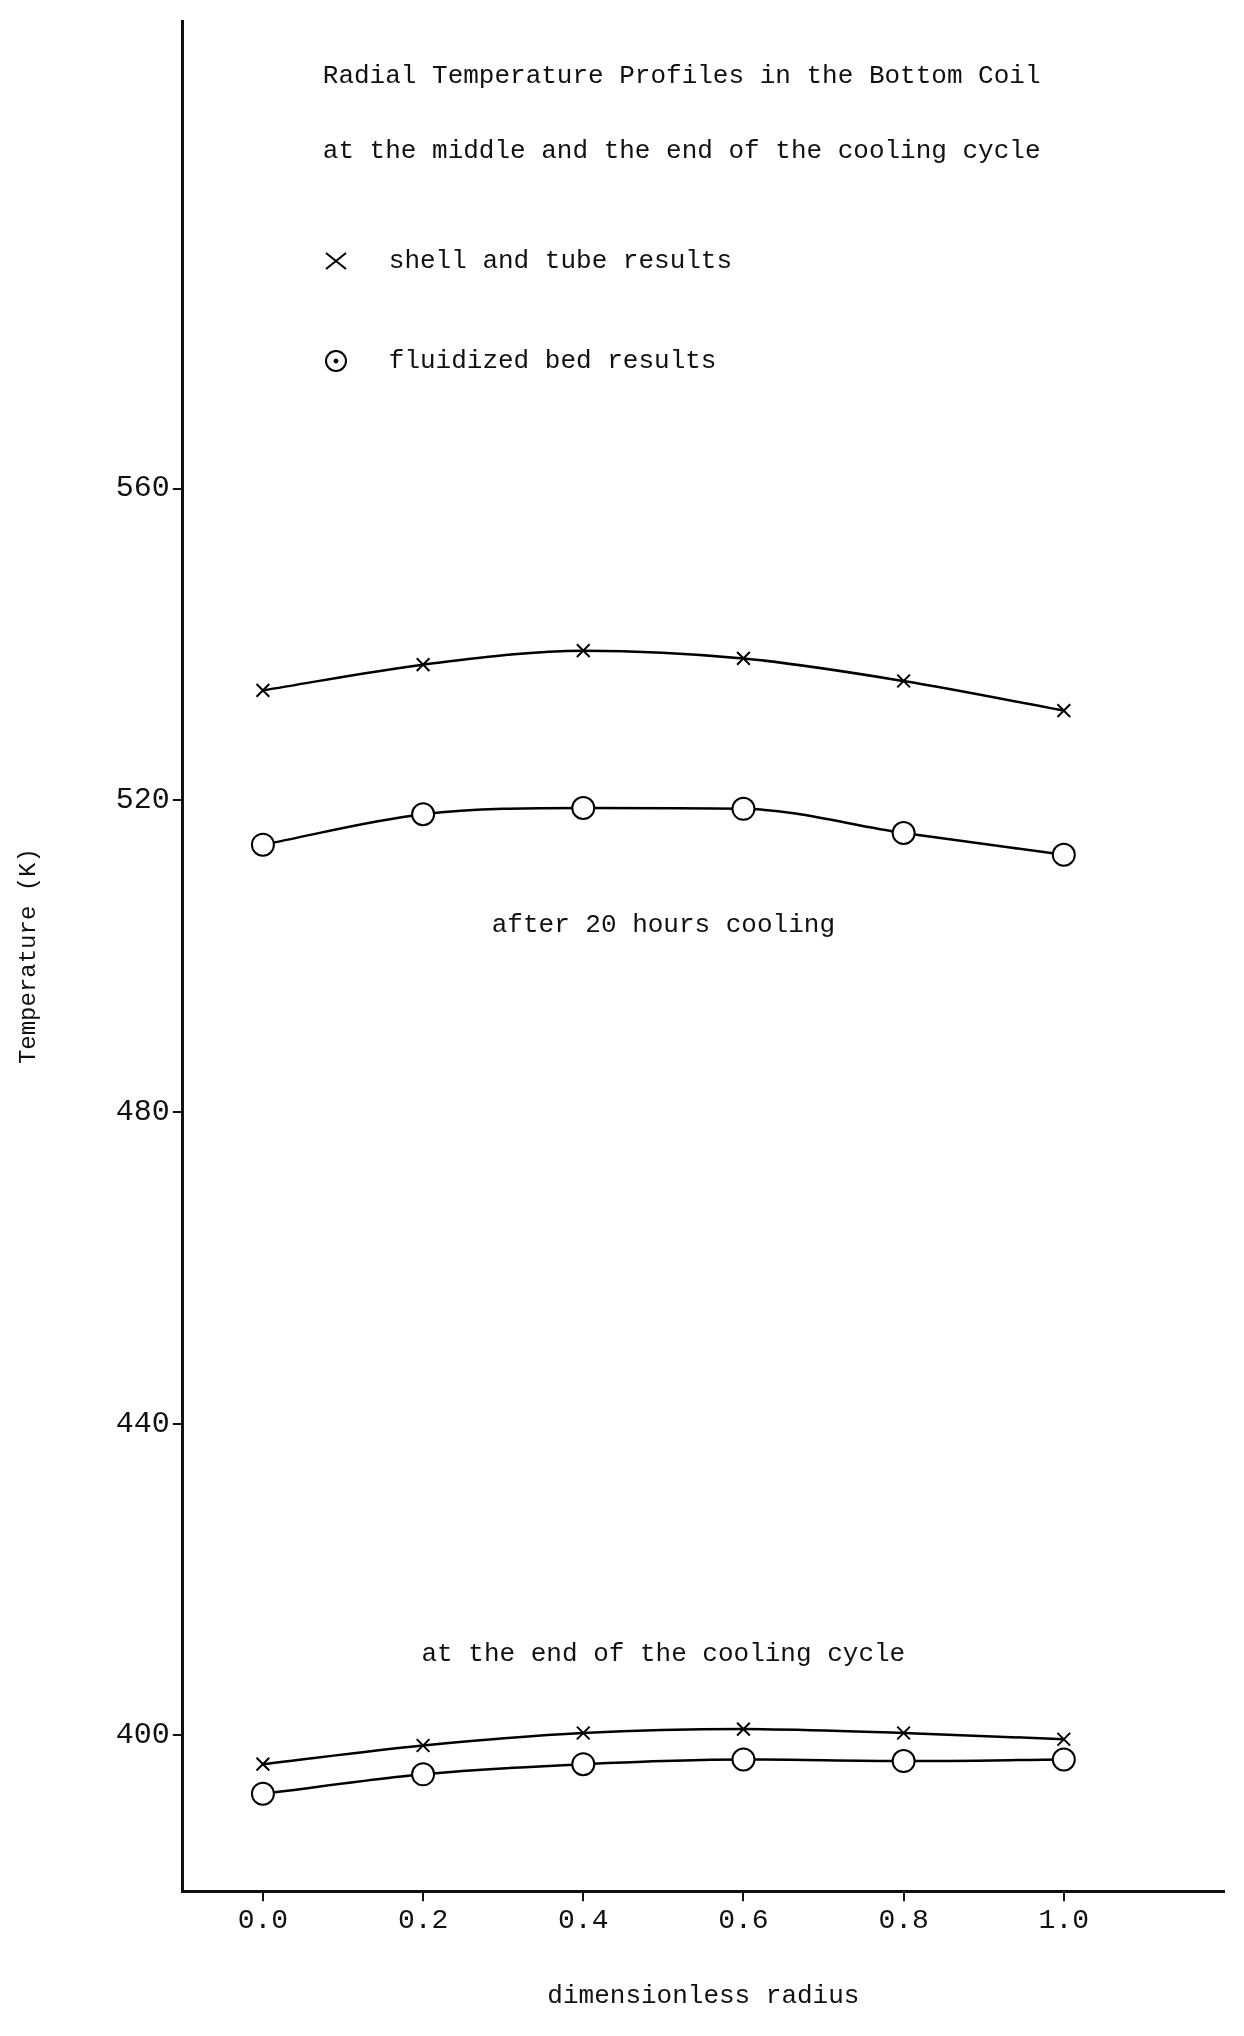 The image size is (1244, 2036). I want to click on x-tick-label: 0.8, so click(903, 1921).